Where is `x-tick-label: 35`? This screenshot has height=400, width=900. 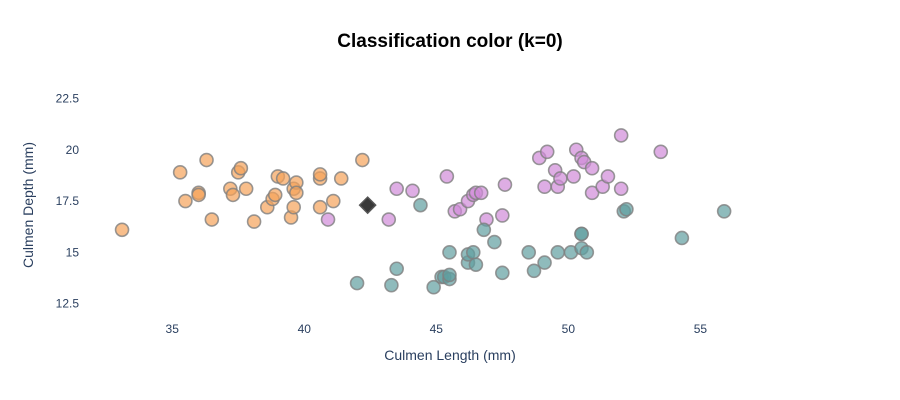 x-tick-label: 35 is located at coordinates (173, 329).